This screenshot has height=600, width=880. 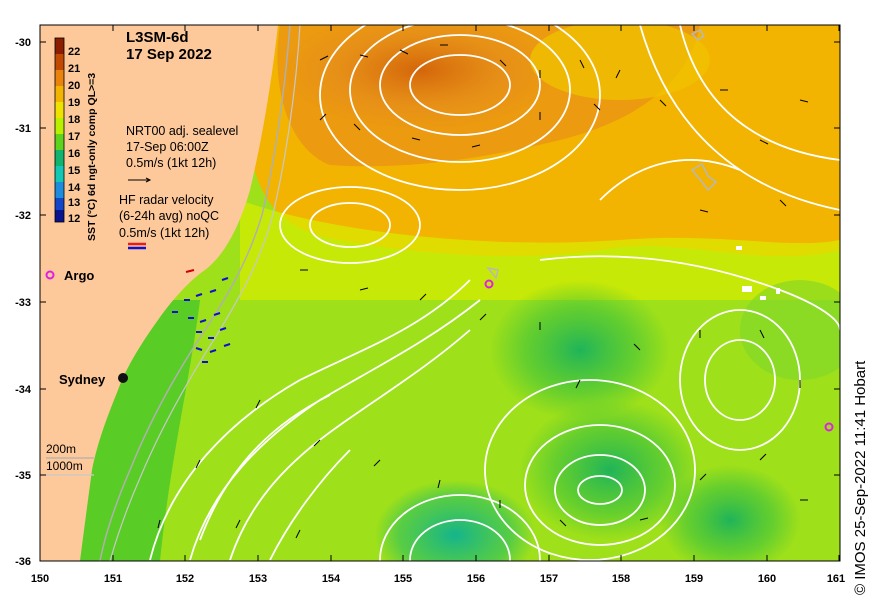 I want to click on colorbar-tick-label: 18, so click(x=74, y=120).